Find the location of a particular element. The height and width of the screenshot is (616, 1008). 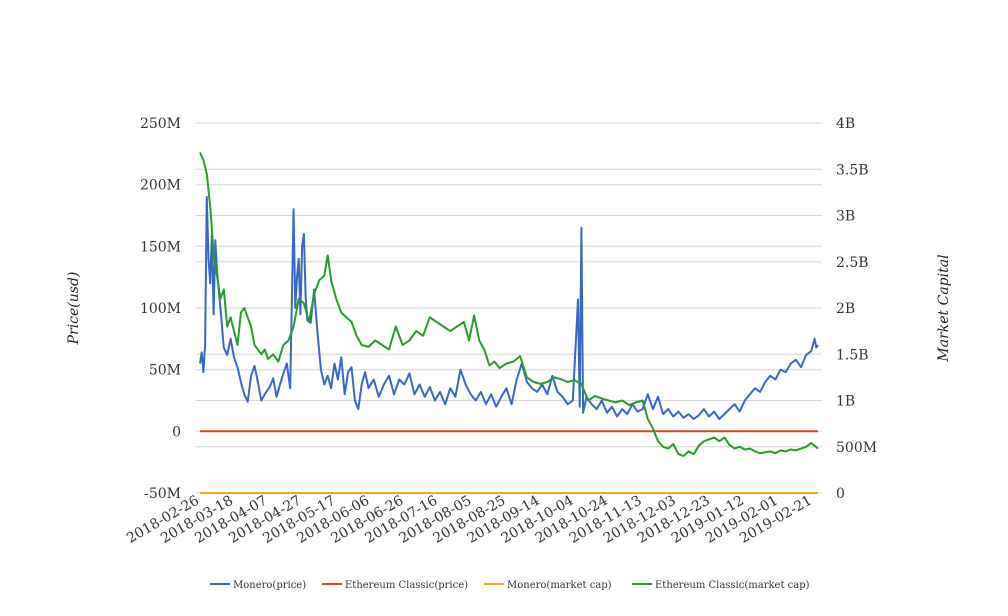

legend-label: Monero(market cap) is located at coordinates (559, 585).